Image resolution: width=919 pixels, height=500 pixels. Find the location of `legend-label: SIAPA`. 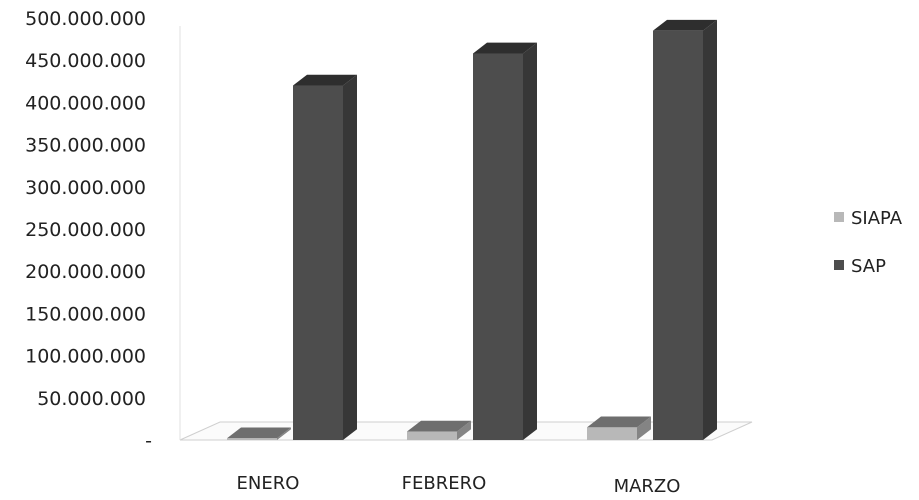

legend-label: SIAPA is located at coordinates (877, 218).